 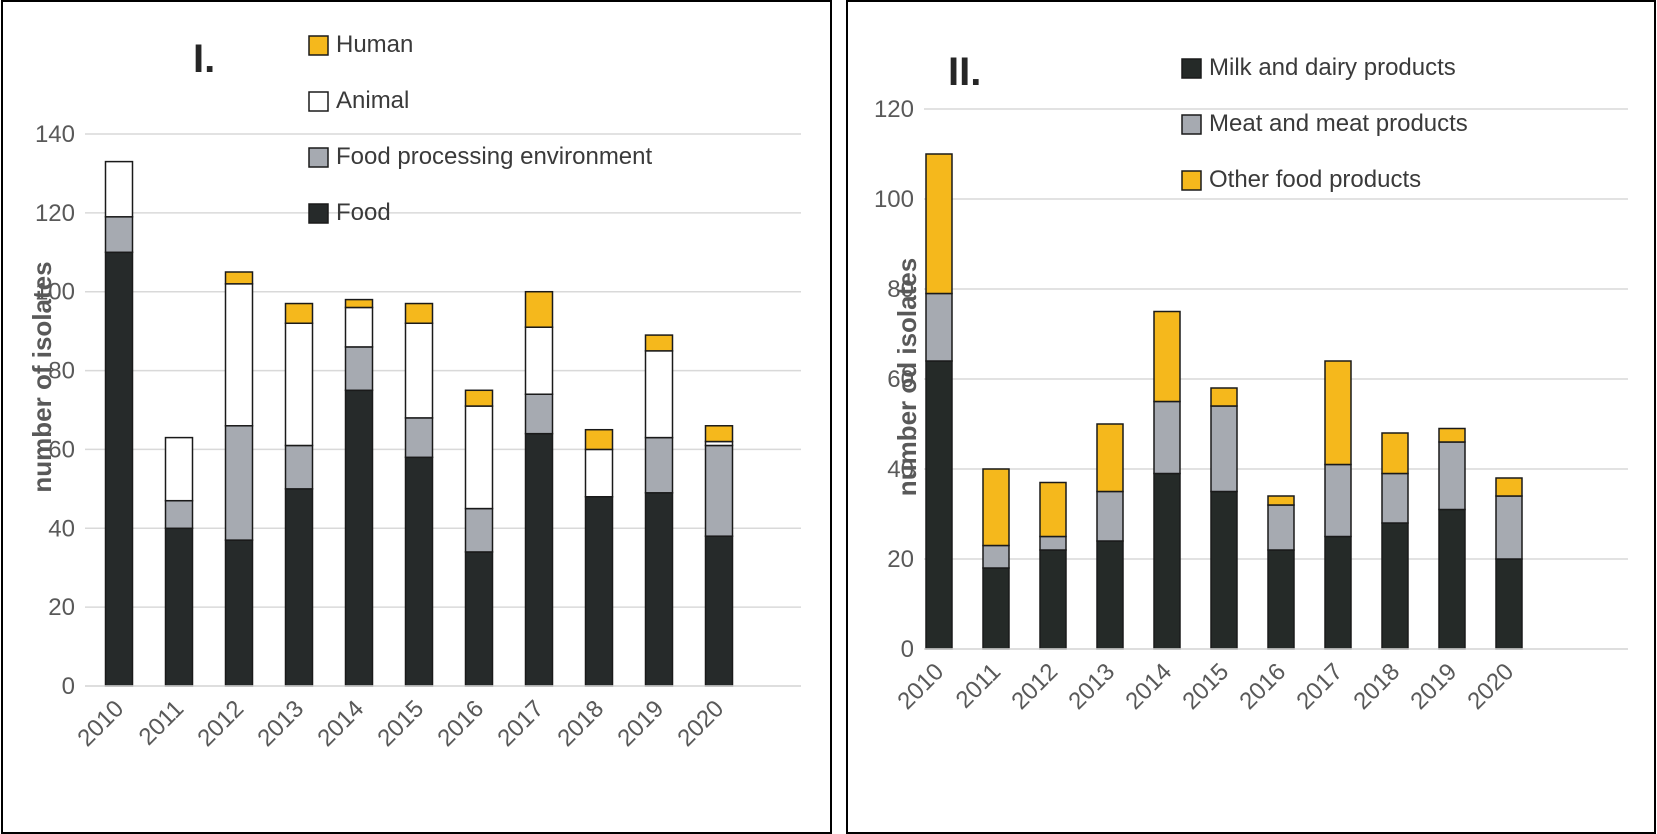 What do you see at coordinates (1452, 579) in the screenshot?
I see `chart2-bar-2019-s0` at bounding box center [1452, 579].